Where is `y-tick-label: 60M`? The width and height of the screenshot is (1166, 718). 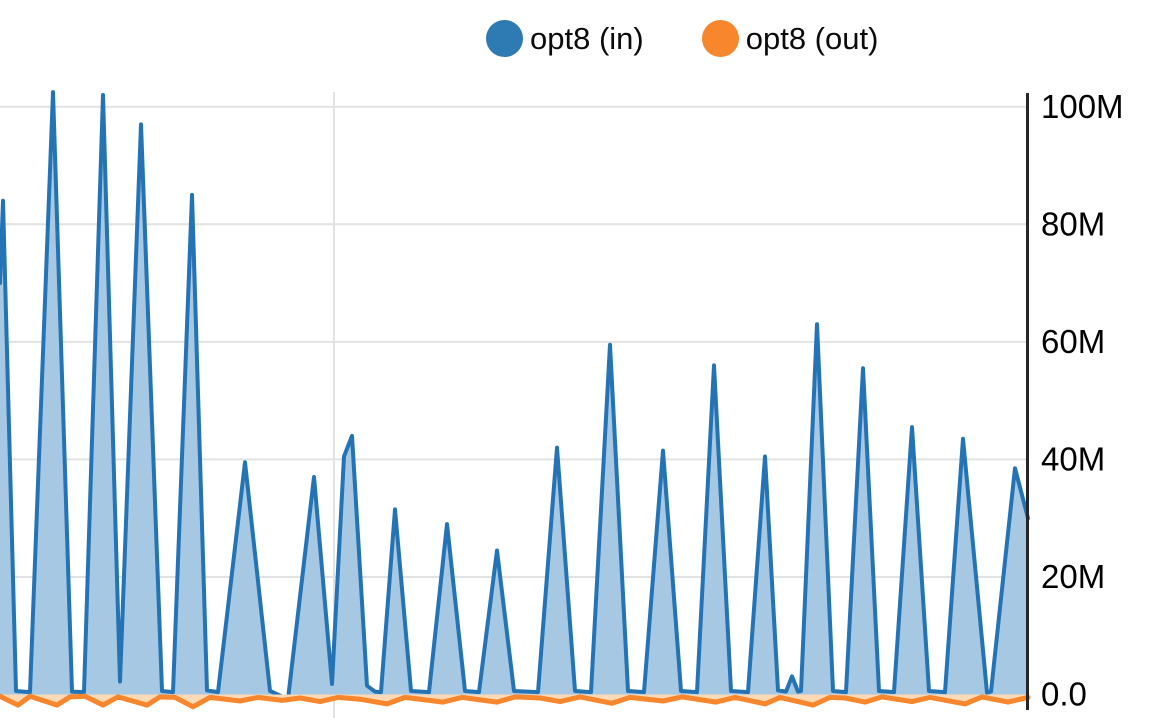 y-tick-label: 60M is located at coordinates (1073, 341).